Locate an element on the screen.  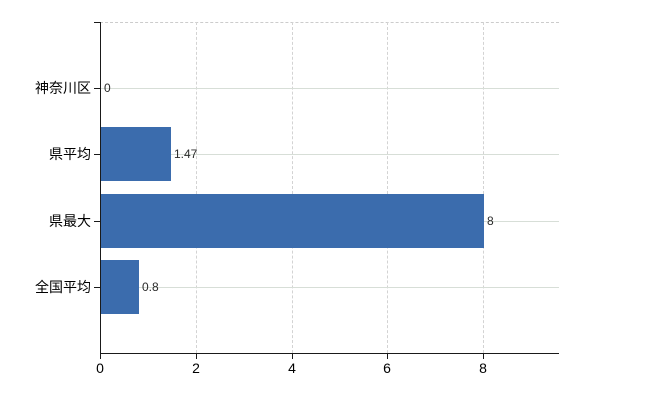
category-label: 県平均 is located at coordinates (70, 154).